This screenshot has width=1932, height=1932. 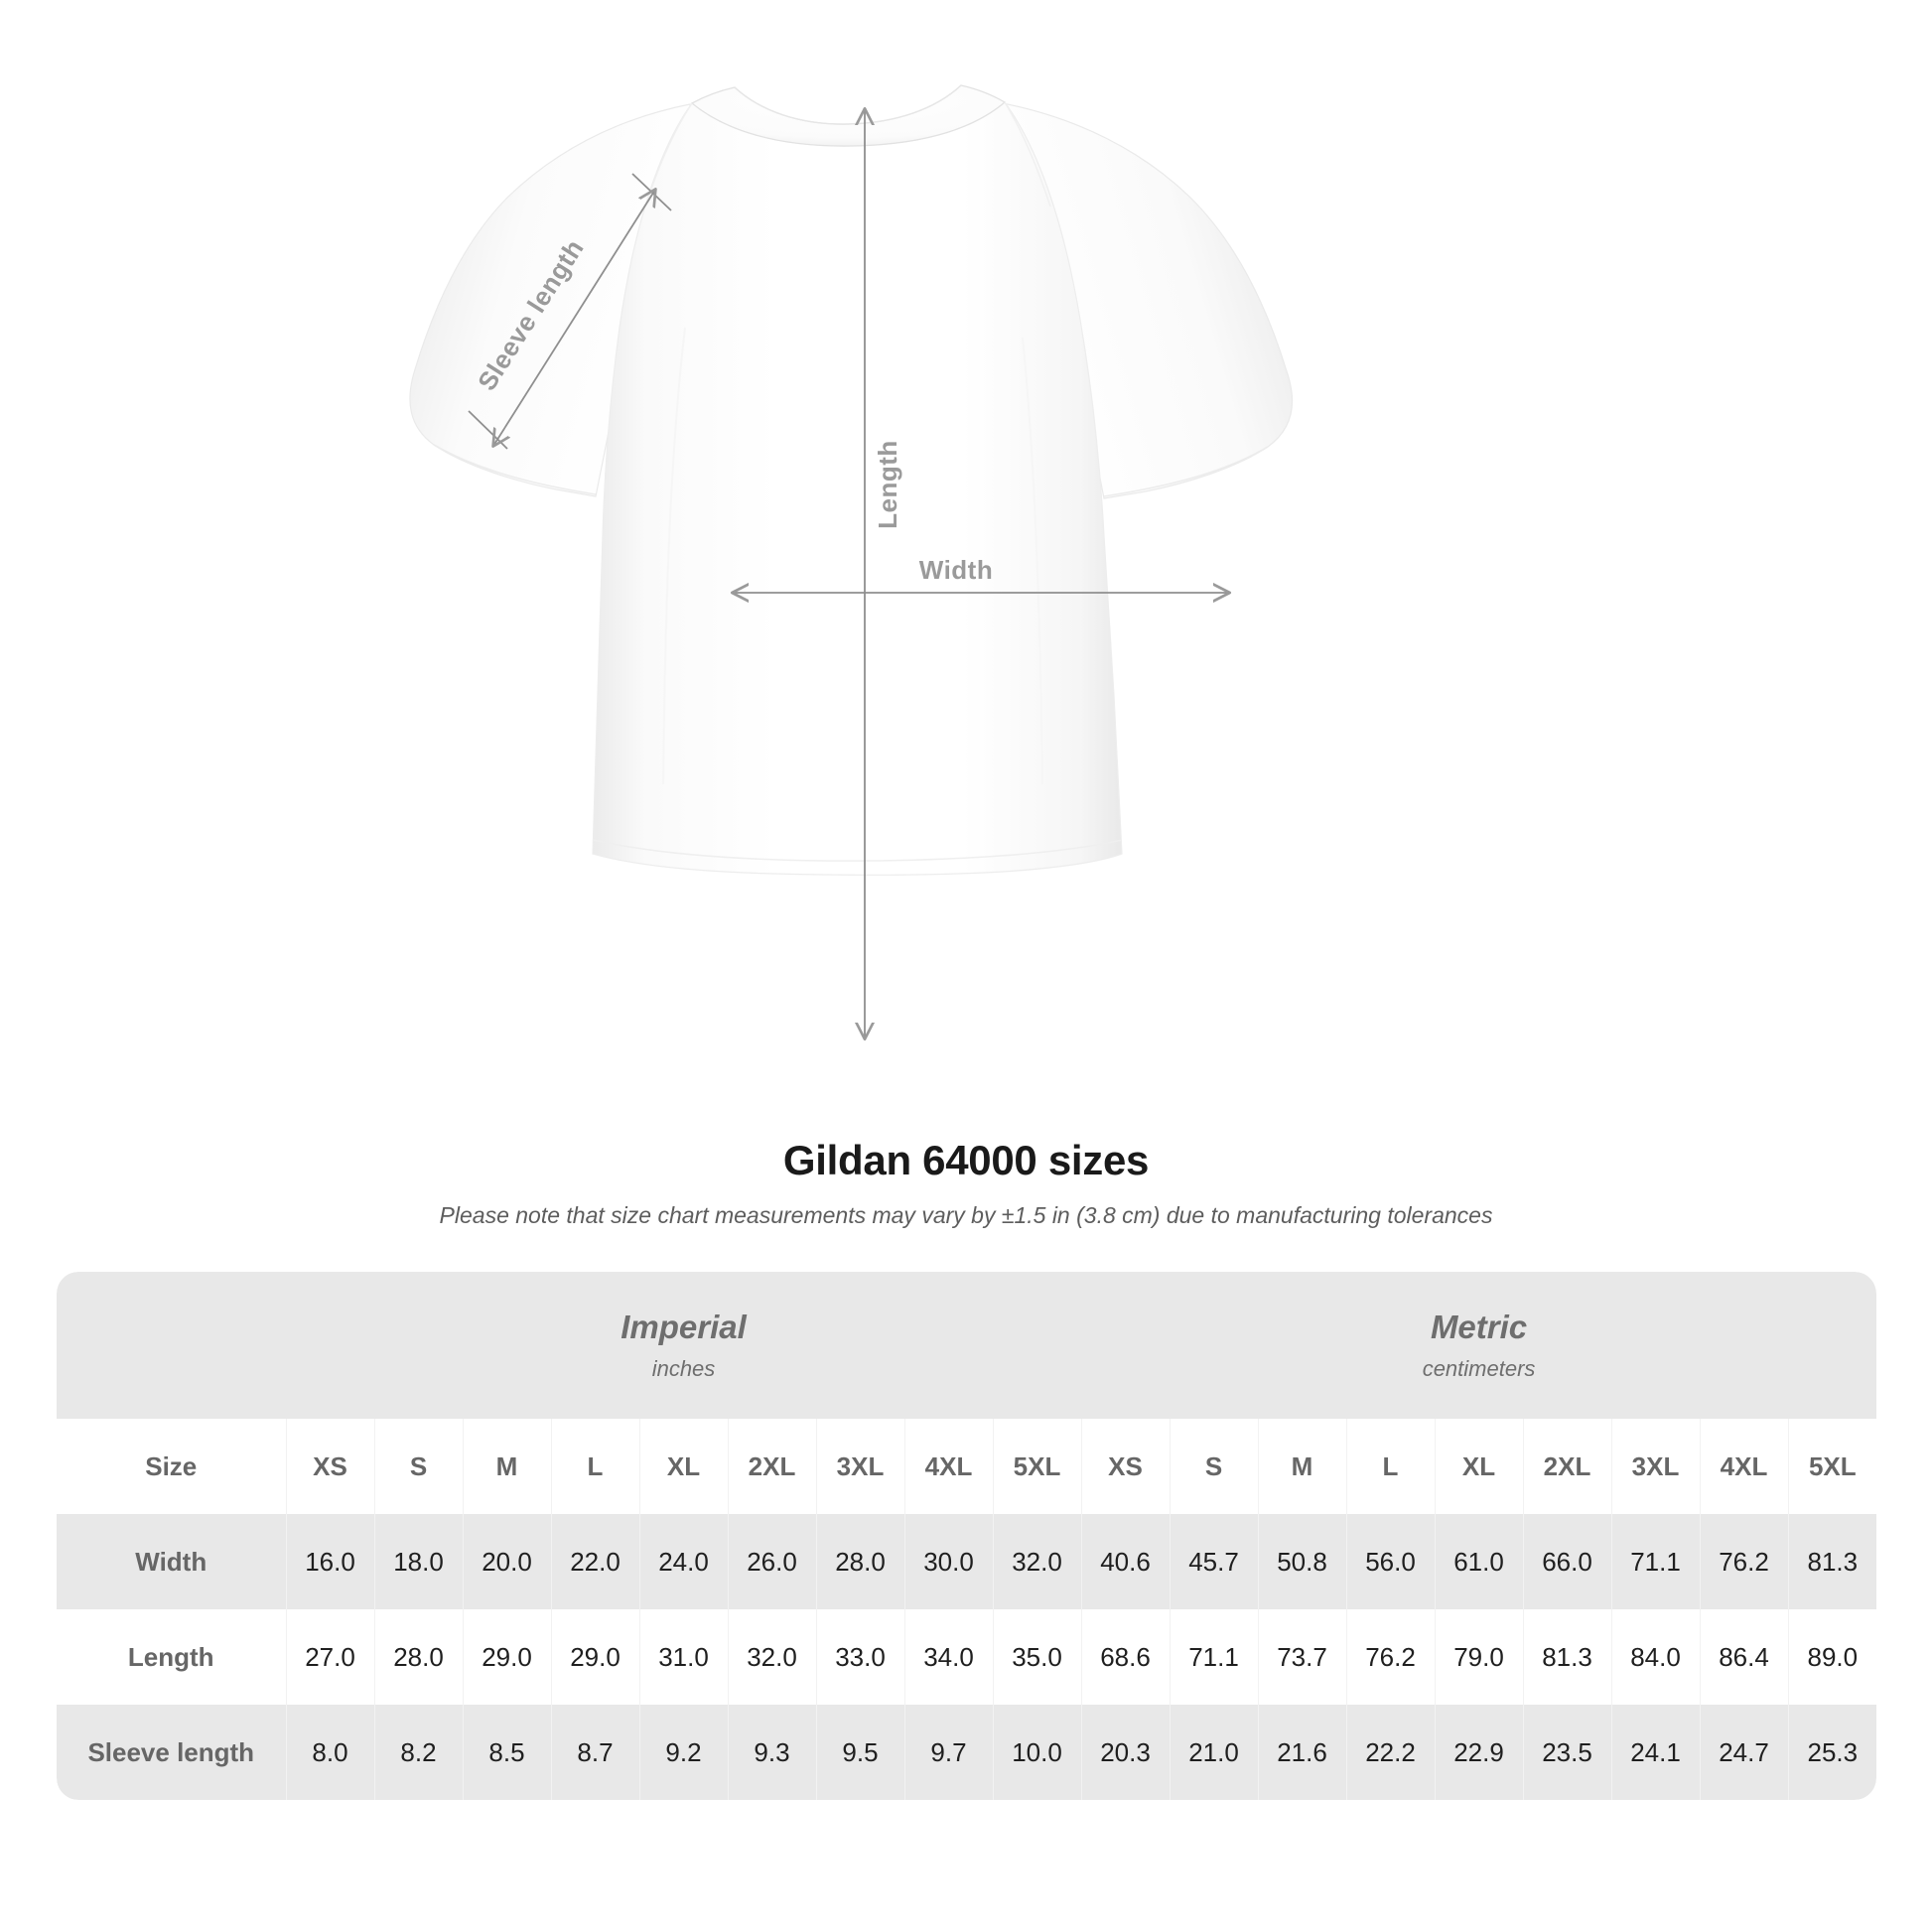 I want to click on measurement-value: 8.0, so click(x=330, y=1753).